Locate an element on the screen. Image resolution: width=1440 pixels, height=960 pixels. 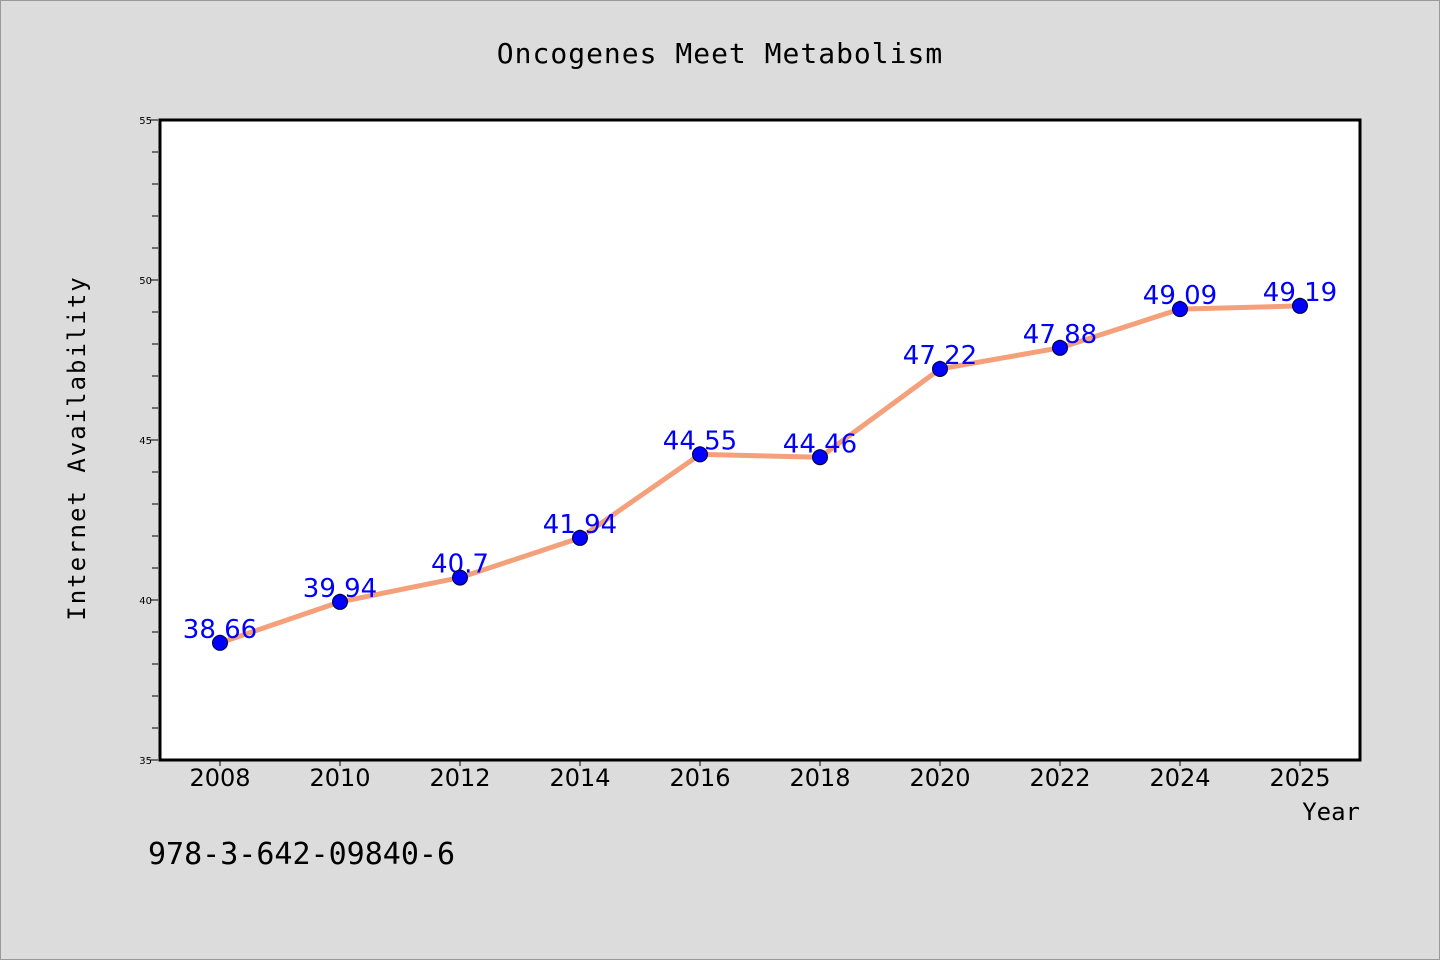
y-axis: 35 40 45 50 55 is located at coordinates (148, 441).